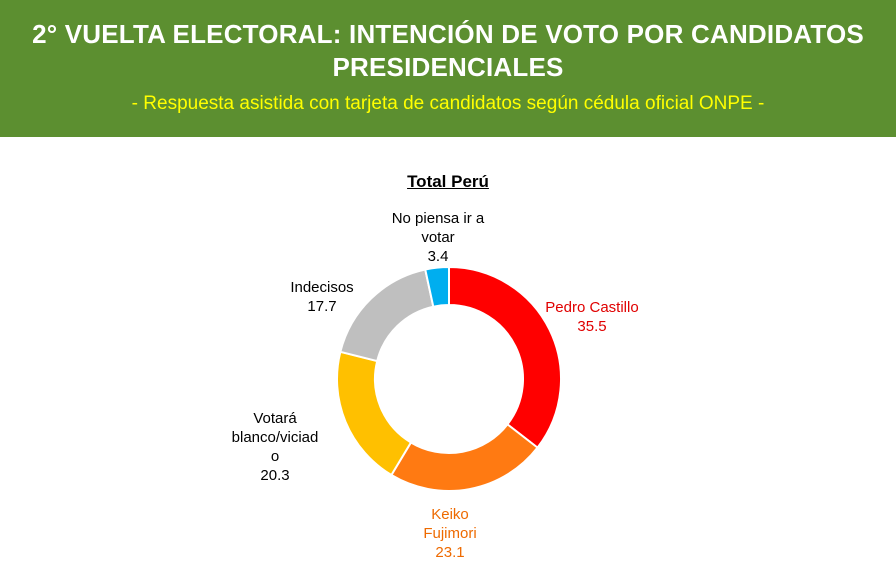 The image size is (896, 573). Describe the element at coordinates (592, 317) in the screenshot. I see `slice-label-castillo: Pedro Castillo 35.5` at that location.